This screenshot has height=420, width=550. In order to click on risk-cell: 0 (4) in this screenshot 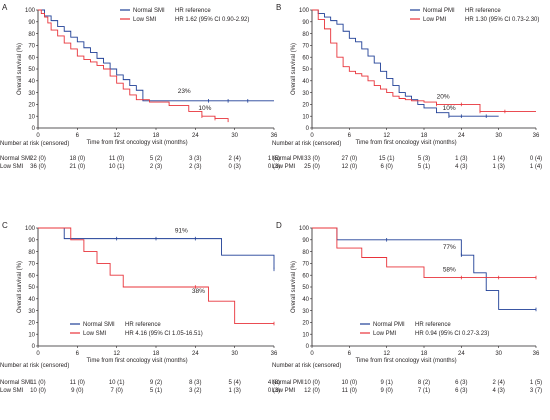, I will do `click(536, 159)`.